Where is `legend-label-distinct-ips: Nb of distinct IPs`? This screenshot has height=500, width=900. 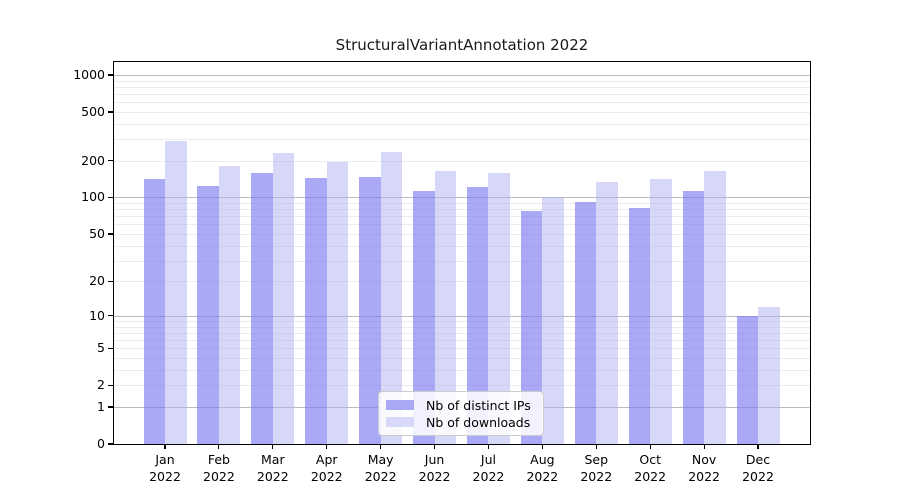
legend-label-distinct-ips: Nb of distinct IPs is located at coordinates (478, 405).